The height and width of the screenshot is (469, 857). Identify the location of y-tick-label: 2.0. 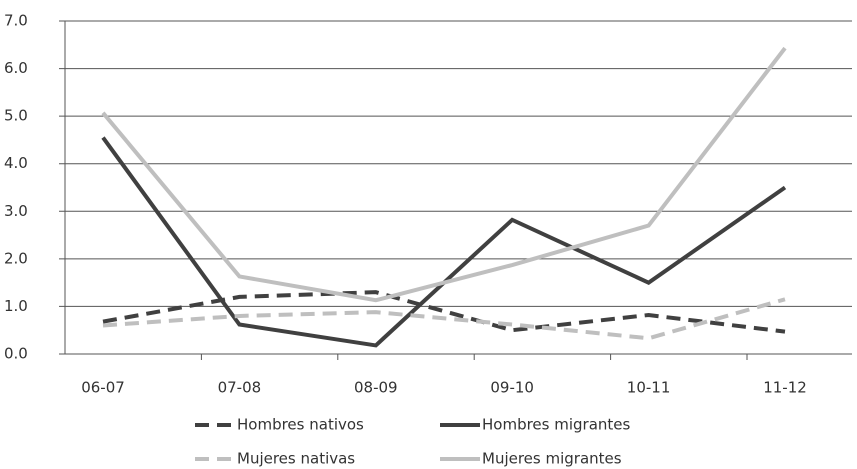
(16, 258).